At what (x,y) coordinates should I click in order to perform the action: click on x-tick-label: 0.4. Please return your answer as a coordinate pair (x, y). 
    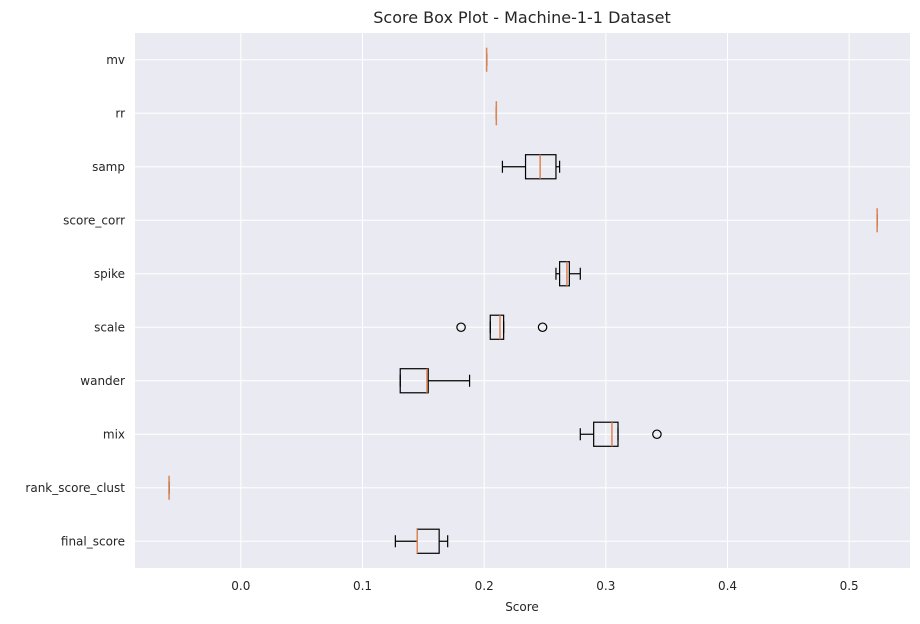
    Looking at the image, I should click on (727, 586).